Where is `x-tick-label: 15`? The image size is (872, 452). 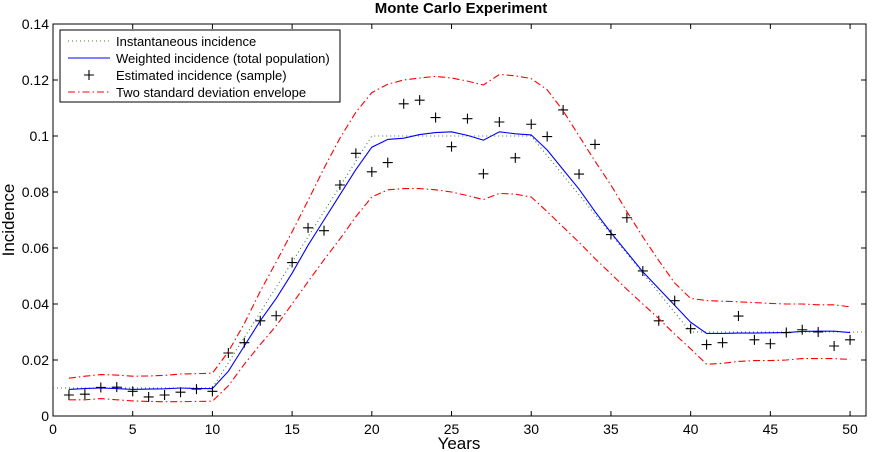
x-tick-label: 15 is located at coordinates (292, 429).